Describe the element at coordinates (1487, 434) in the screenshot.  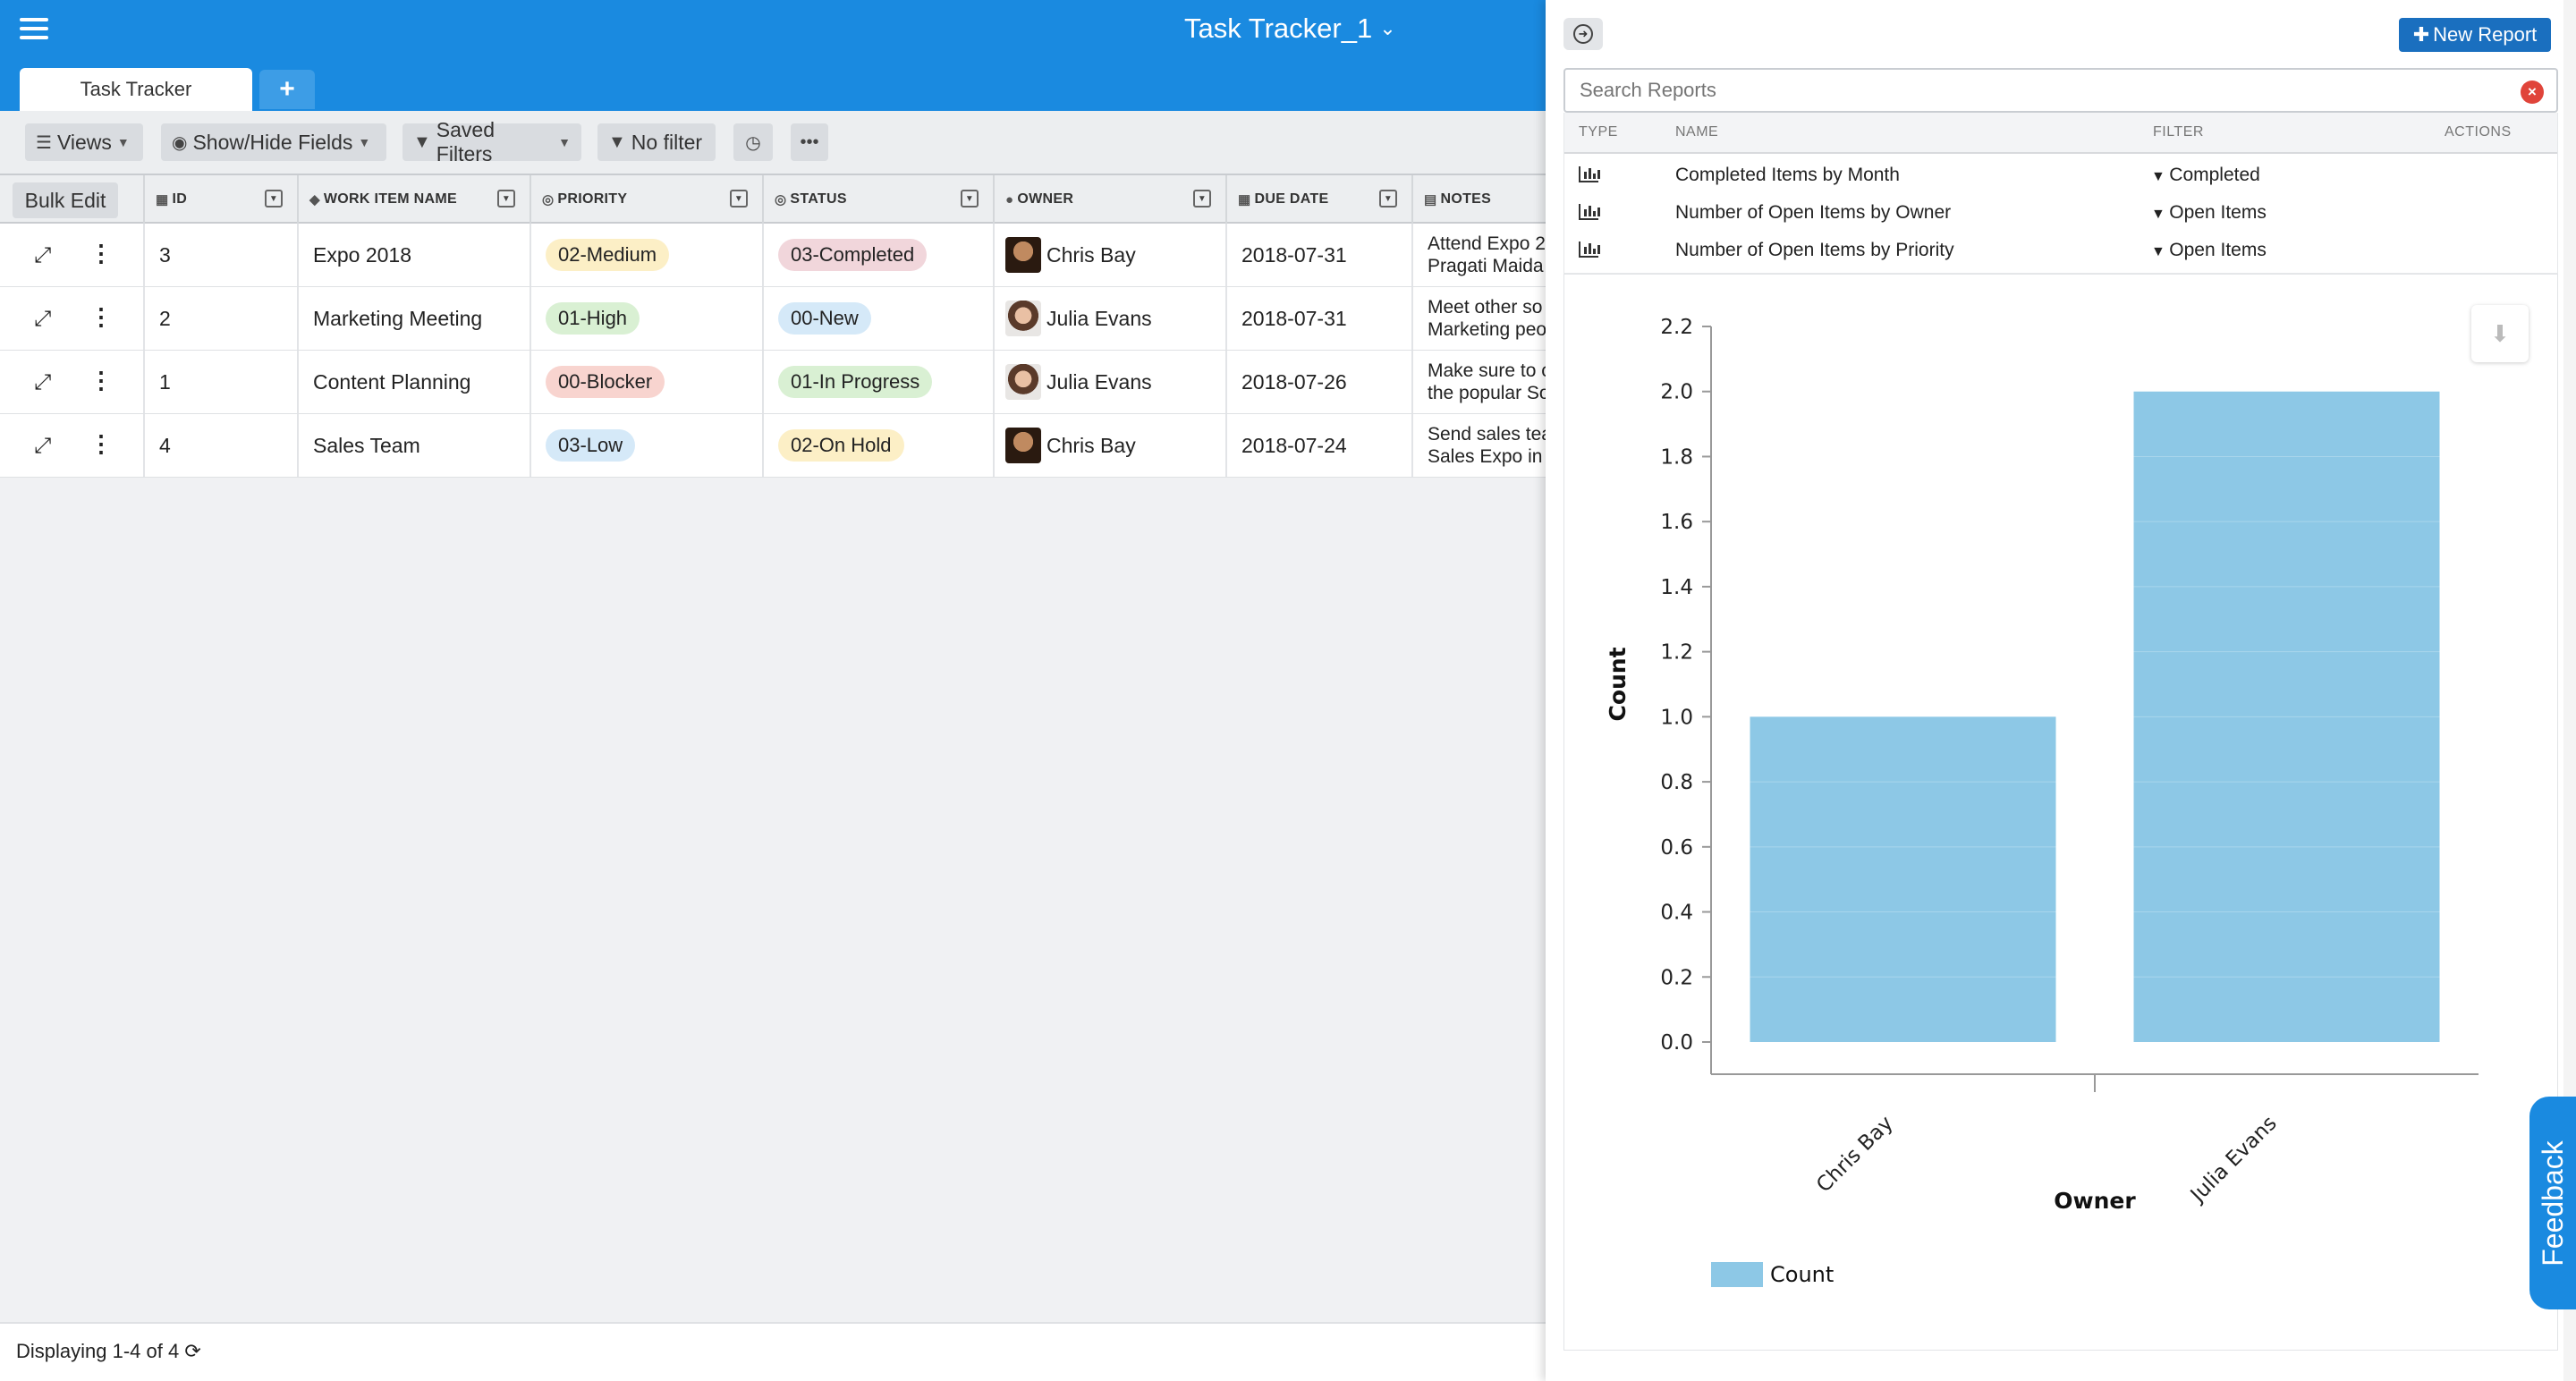
I see `notes-line: Send sales tea` at that location.